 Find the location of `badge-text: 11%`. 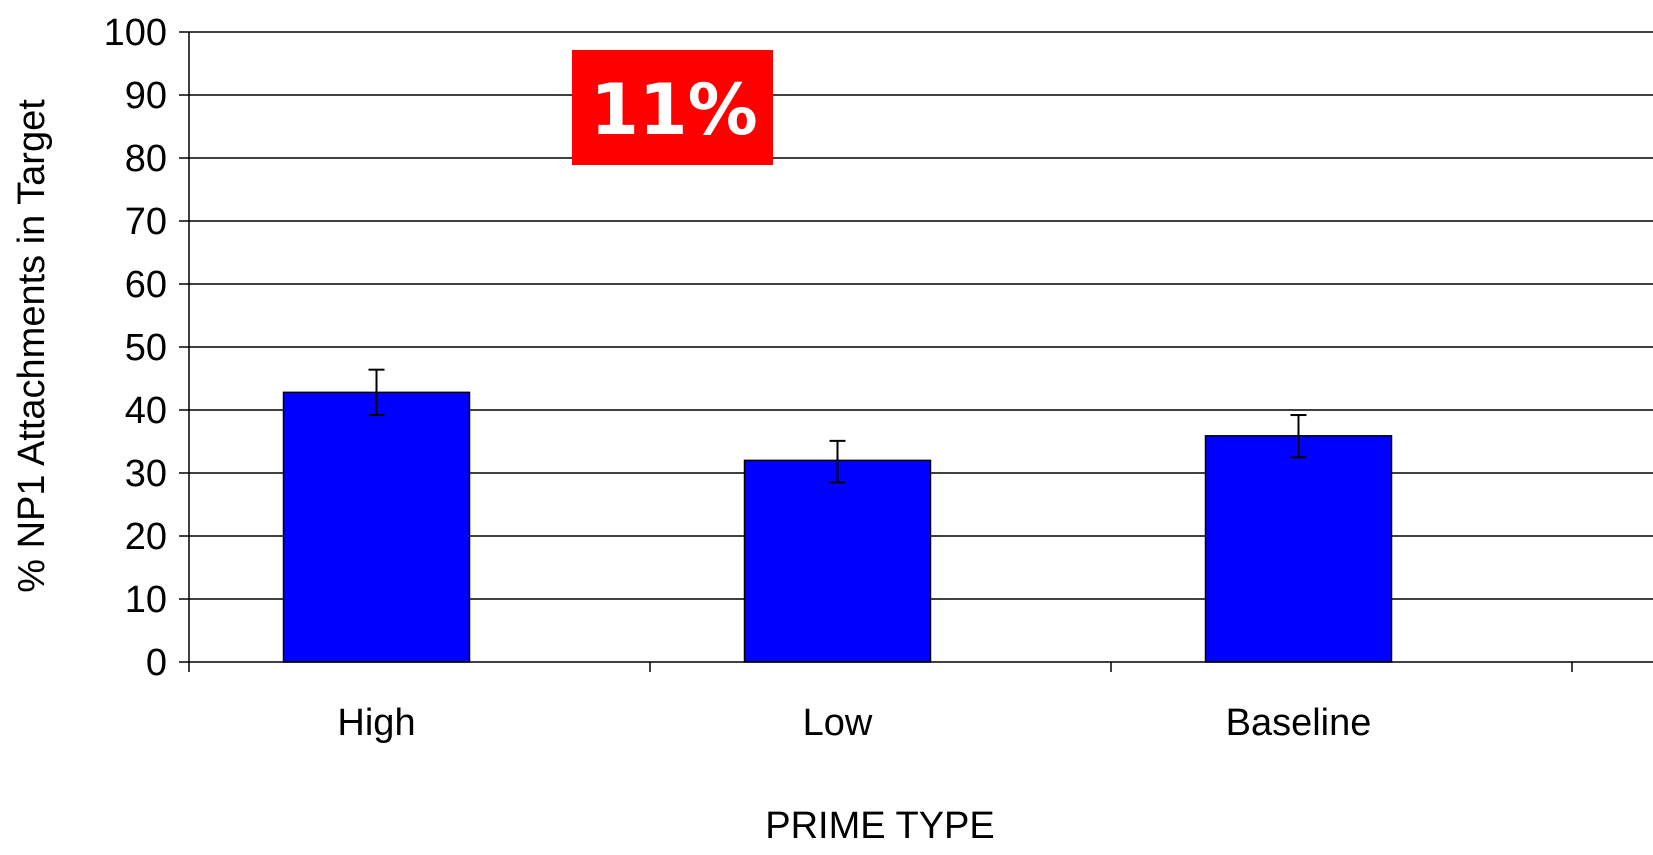

badge-text: 11% is located at coordinates (674, 110).